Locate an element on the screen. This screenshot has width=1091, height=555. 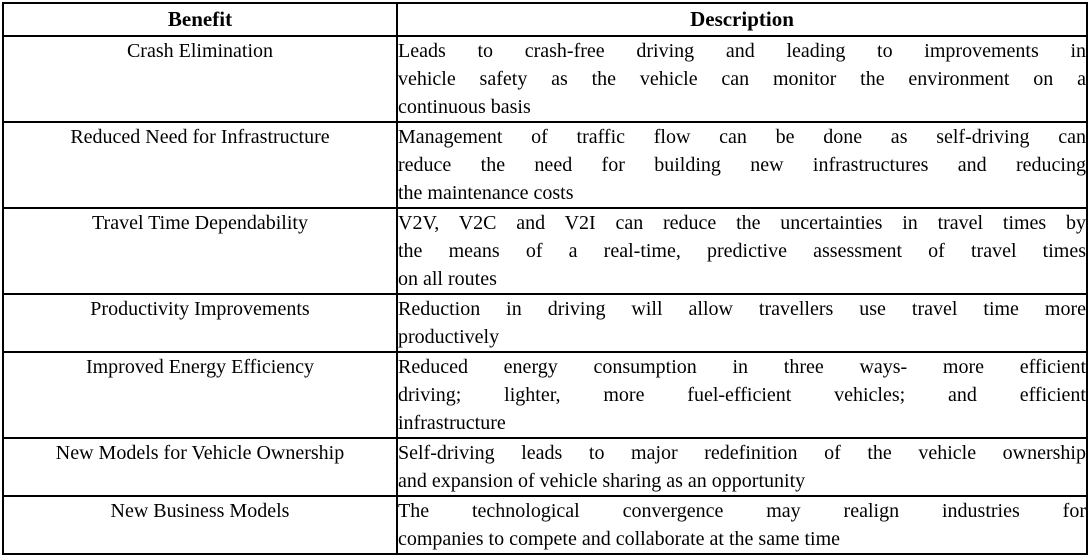
description-line: on all routes is located at coordinates (447, 279).